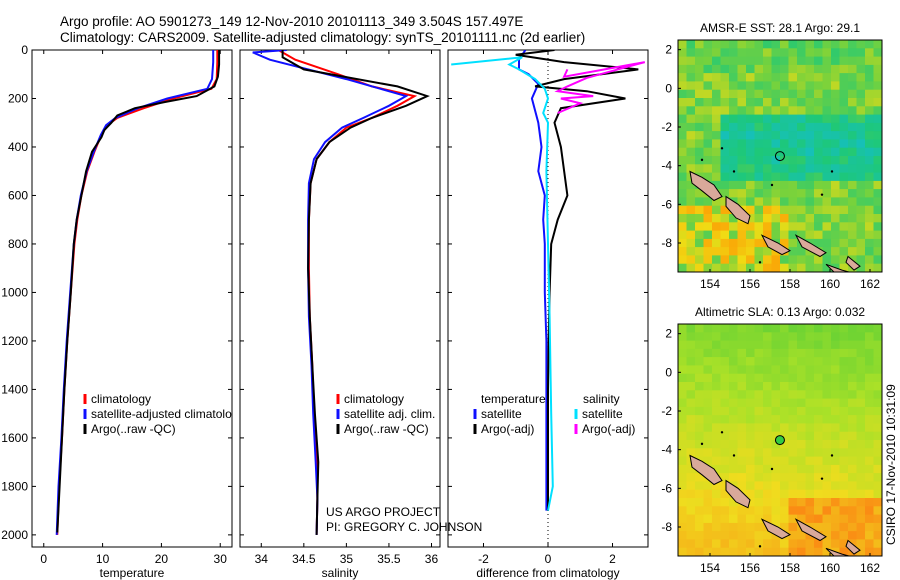 The height and width of the screenshot is (580, 900). Describe the element at coordinates (330, 292) in the screenshot. I see `series-satellite` at that location.